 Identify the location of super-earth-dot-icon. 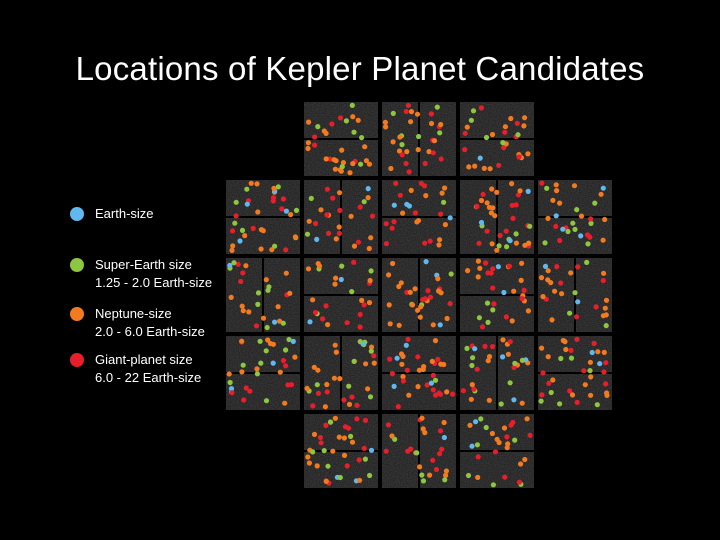
(77, 265).